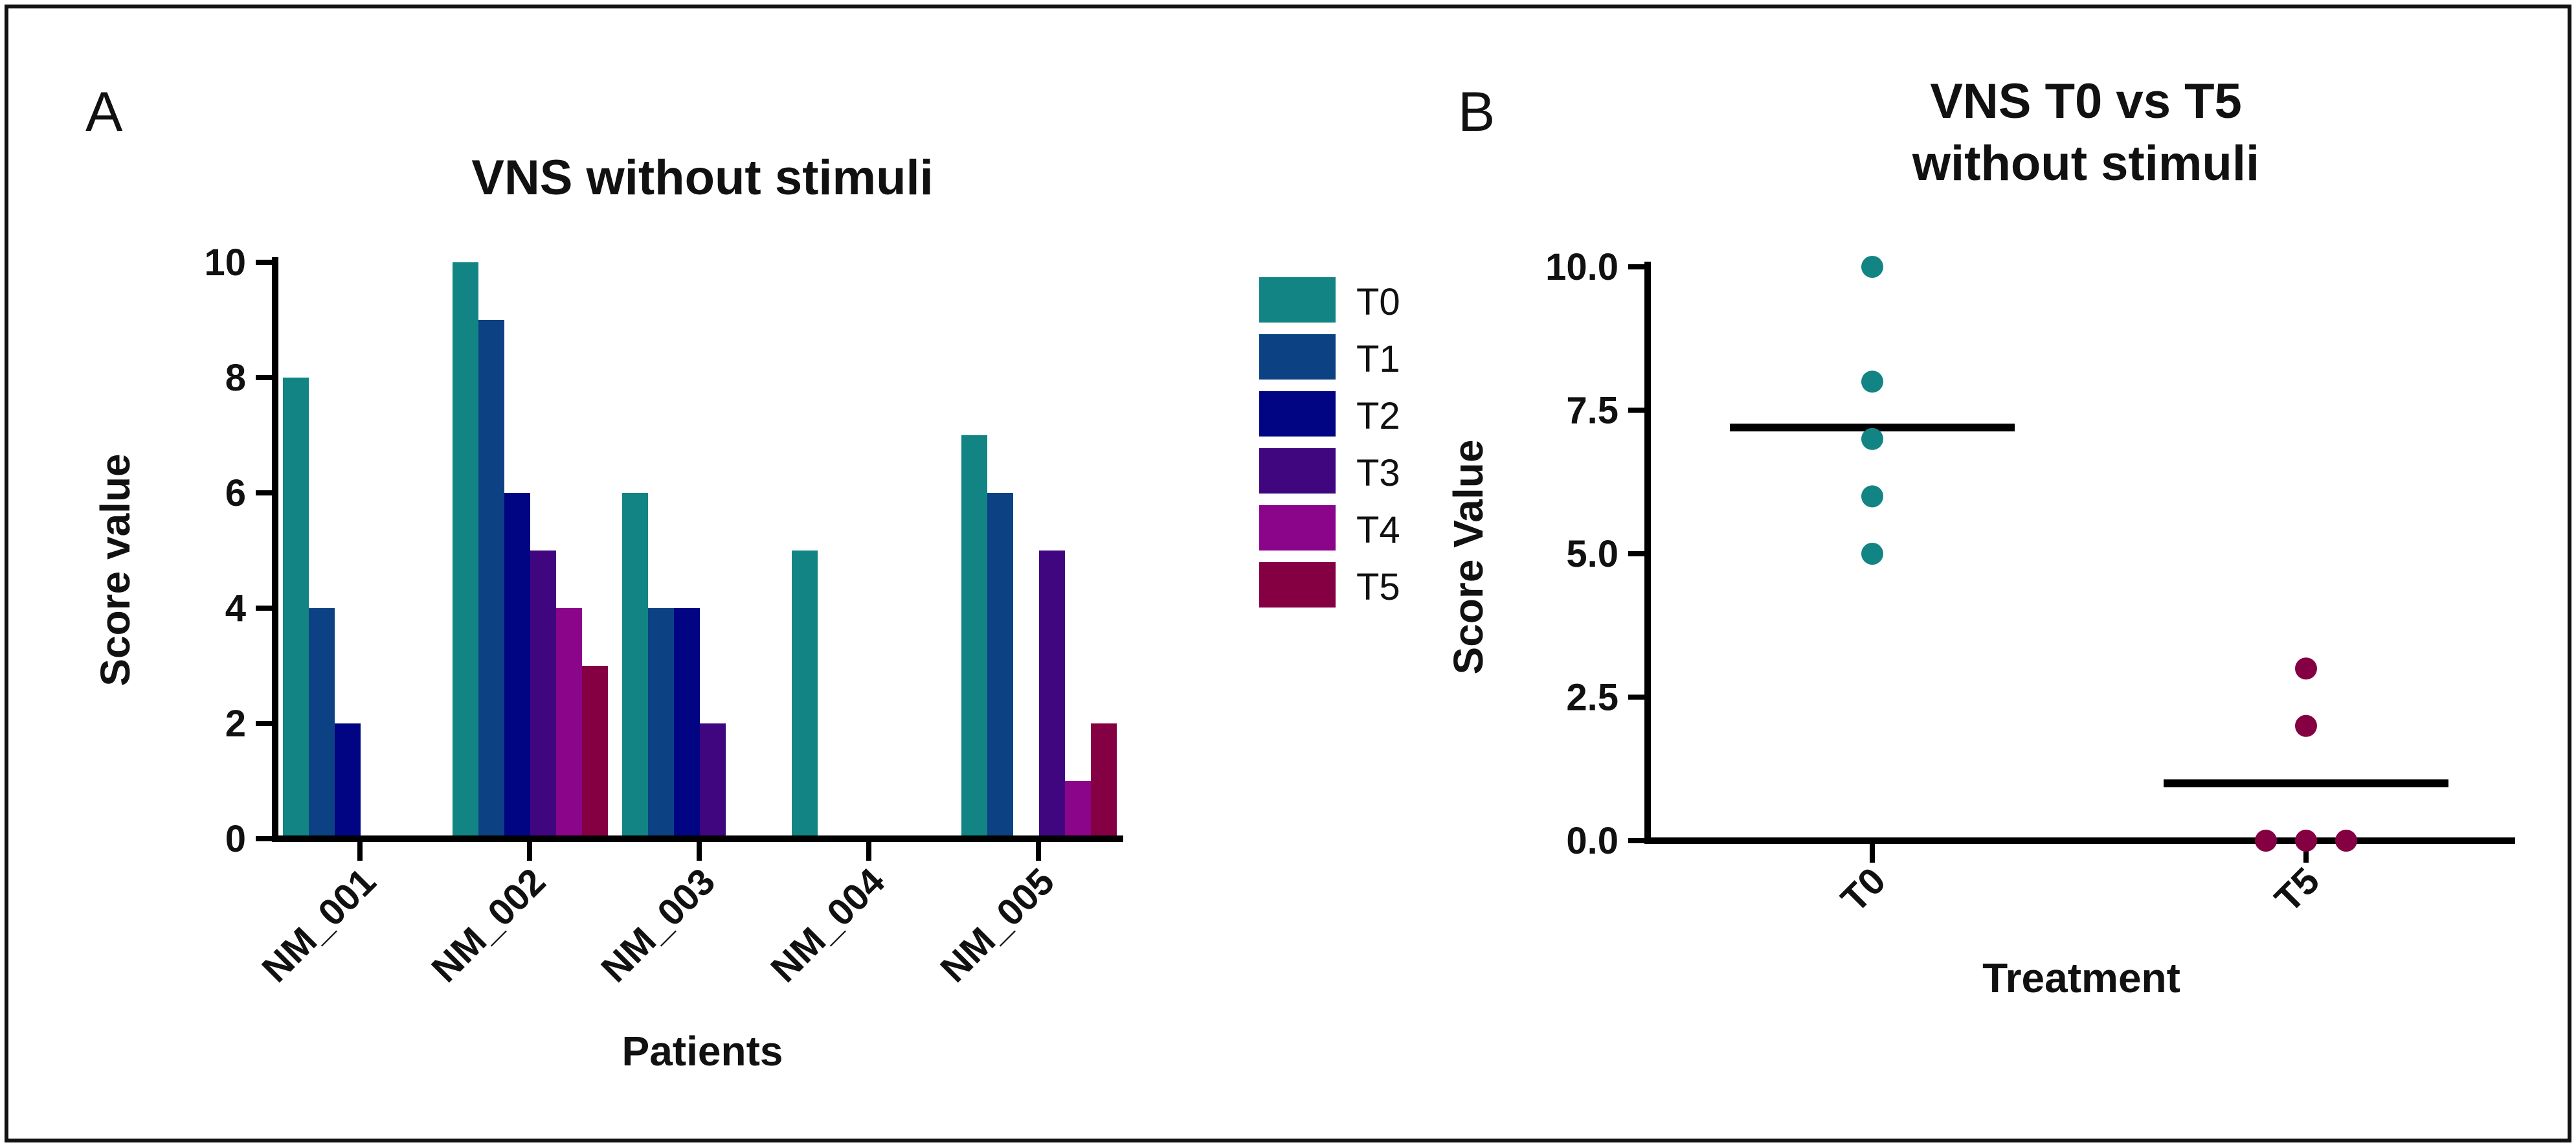 The width and height of the screenshot is (2576, 1147). I want to click on bar-nm_002-t5, so click(595, 752).